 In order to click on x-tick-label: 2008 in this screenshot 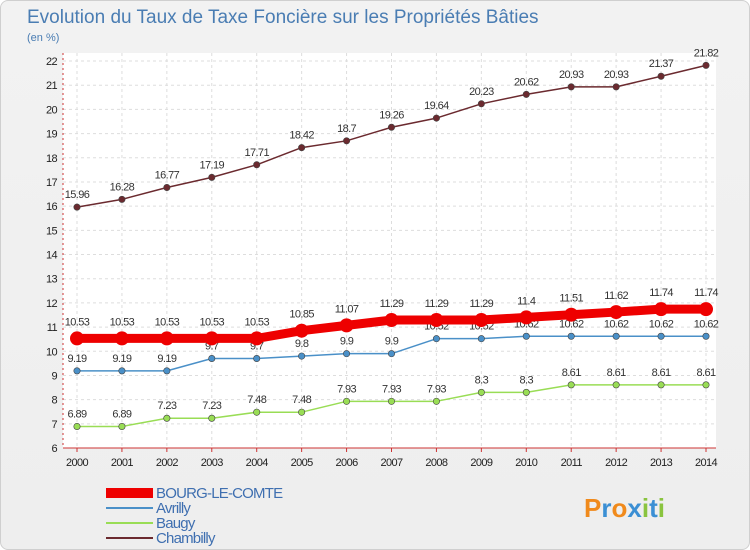, I will do `click(436, 463)`.